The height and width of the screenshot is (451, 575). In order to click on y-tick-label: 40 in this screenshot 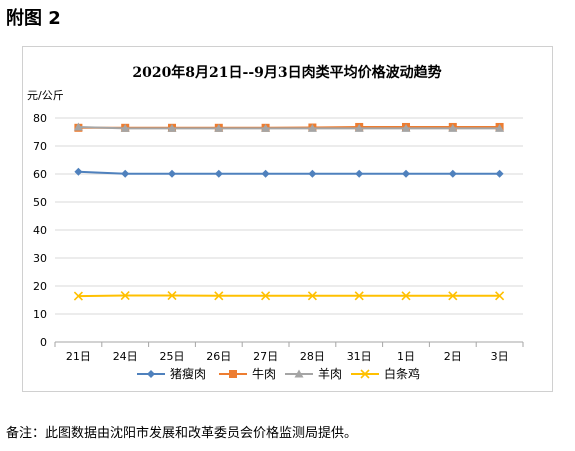, I will do `click(40, 230)`.